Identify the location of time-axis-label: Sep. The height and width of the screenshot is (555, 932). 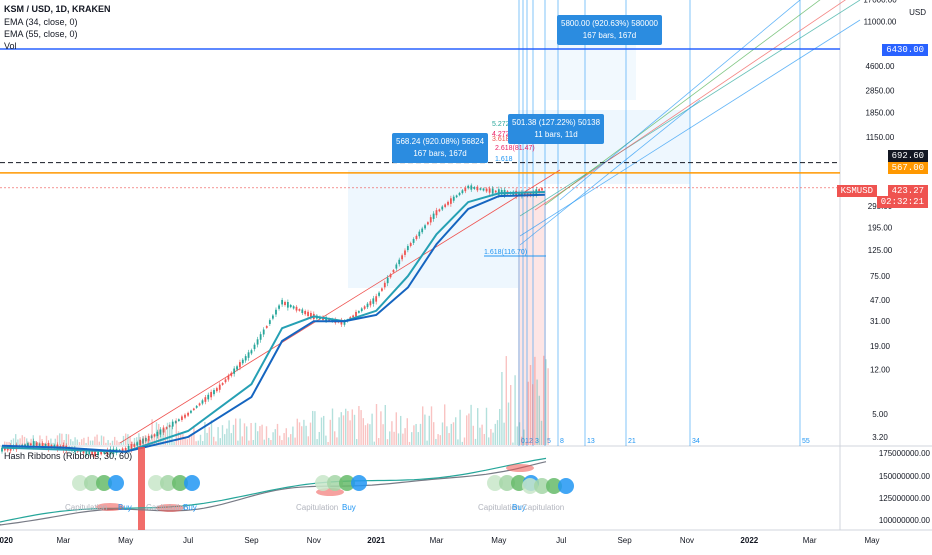
(251, 540).